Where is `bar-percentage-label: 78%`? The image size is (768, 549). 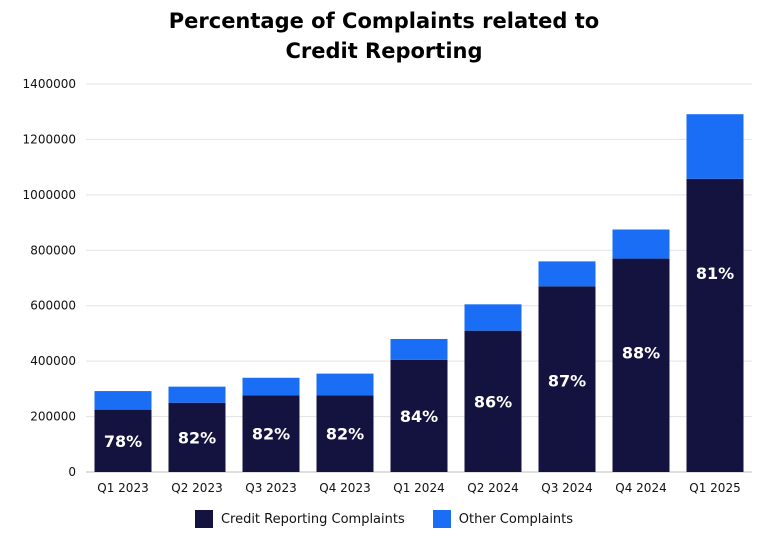 bar-percentage-label: 78% is located at coordinates (123, 441).